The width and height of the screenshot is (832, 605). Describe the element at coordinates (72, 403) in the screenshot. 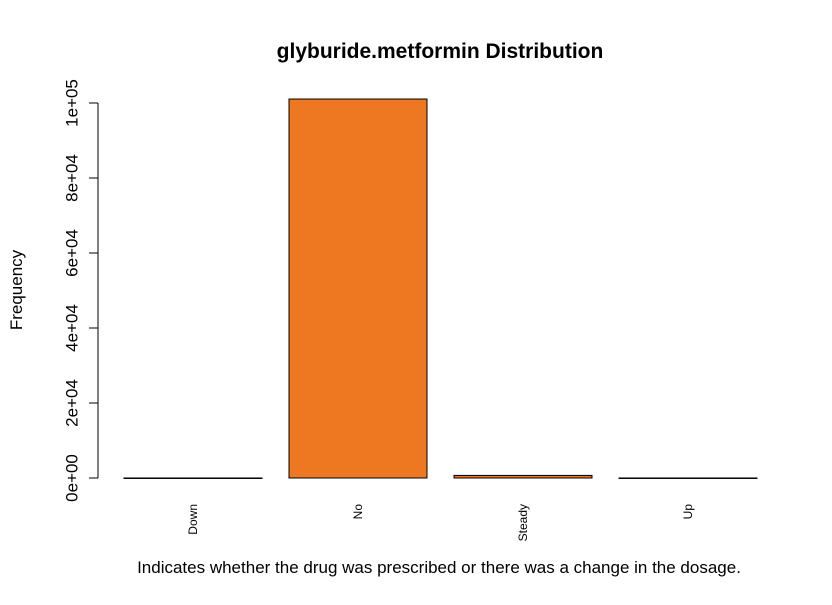

I see `y-tick-label: 2e+04` at that location.